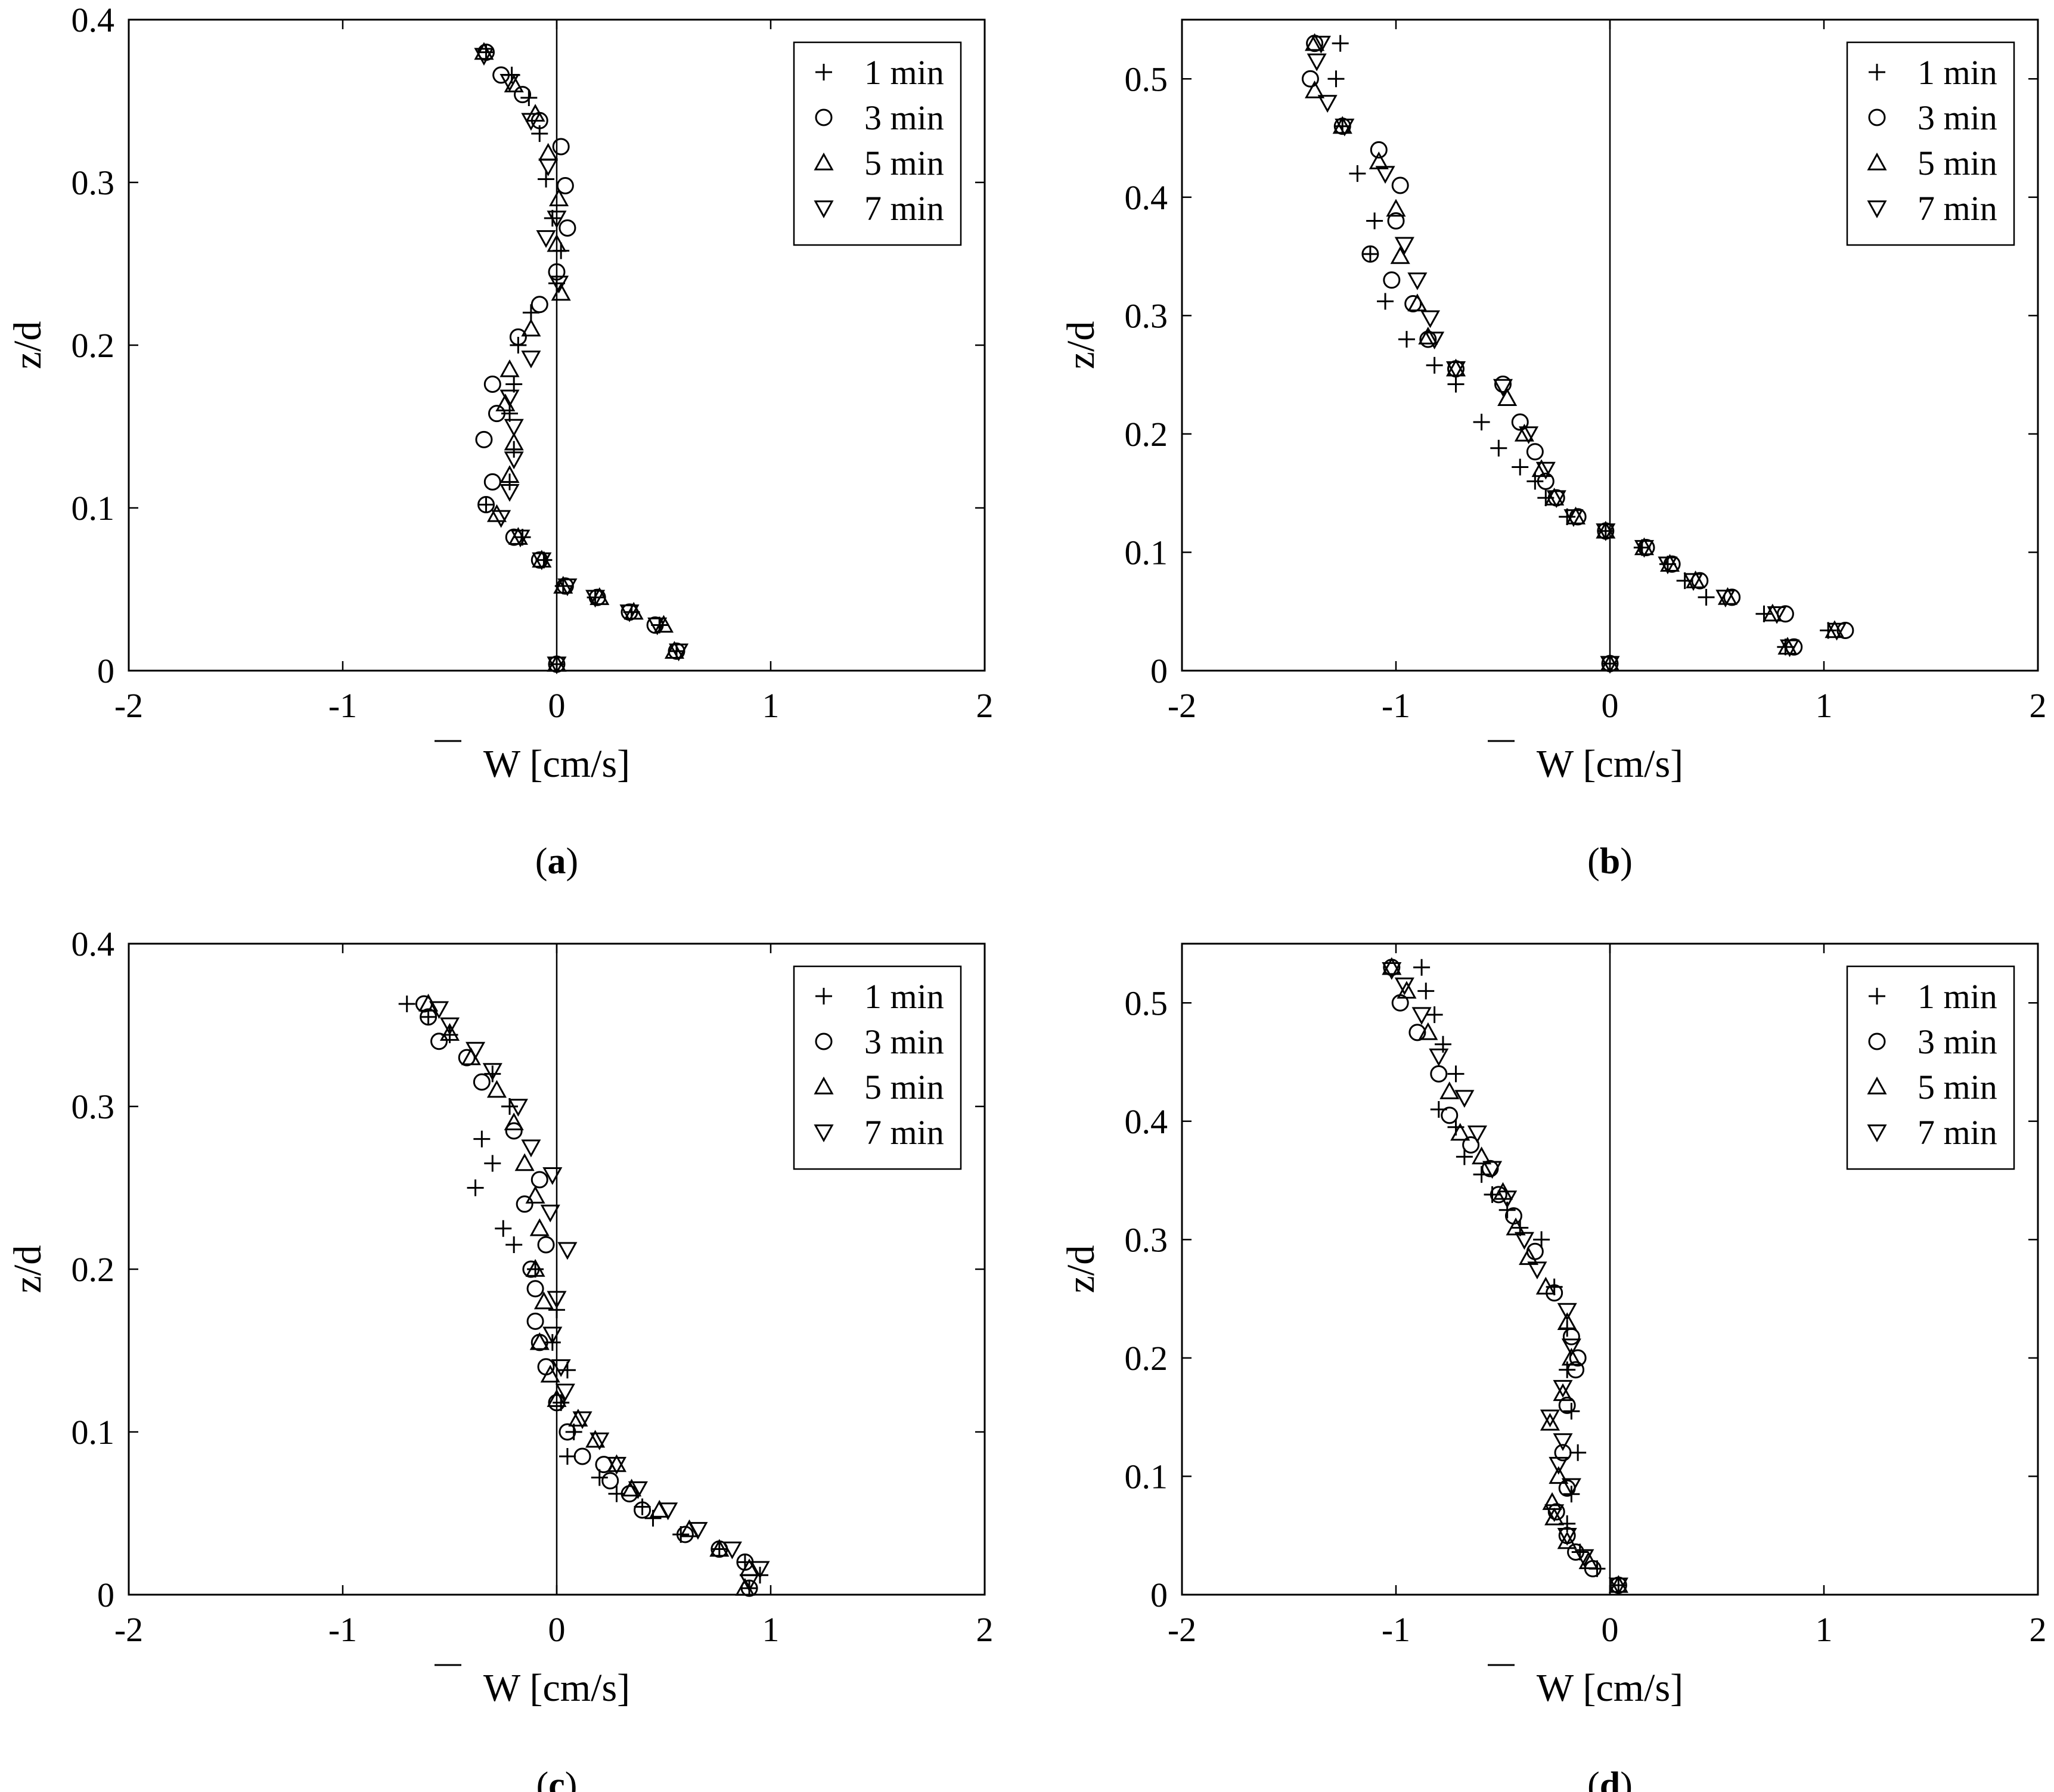  Describe the element at coordinates (771, 1629) in the screenshot. I see `x-tick-label: 1` at that location.